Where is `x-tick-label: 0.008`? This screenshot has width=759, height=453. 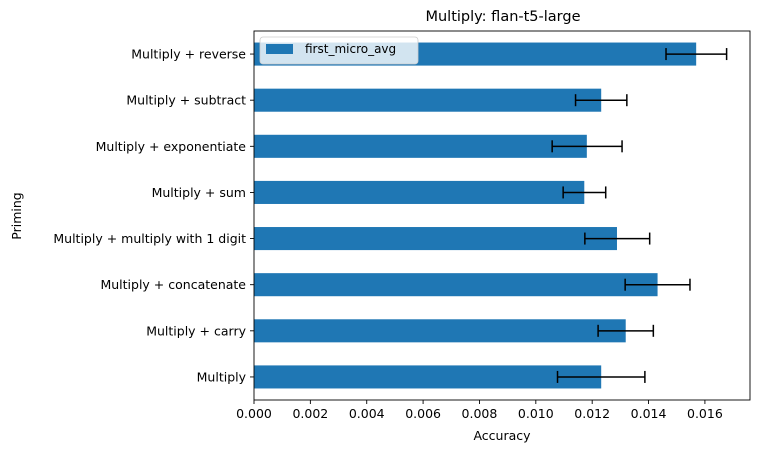
x-tick-label: 0.008 is located at coordinates (480, 413).